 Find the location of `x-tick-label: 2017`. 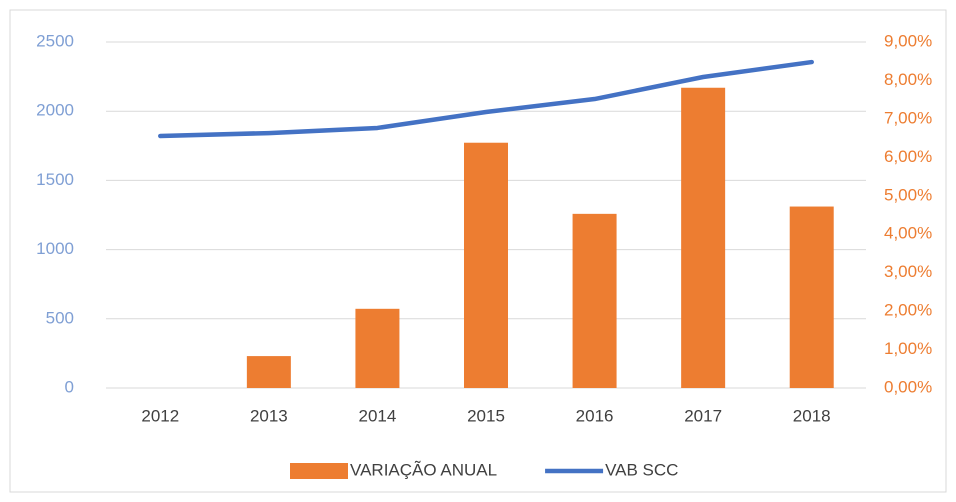

x-tick-label: 2017 is located at coordinates (703, 415).